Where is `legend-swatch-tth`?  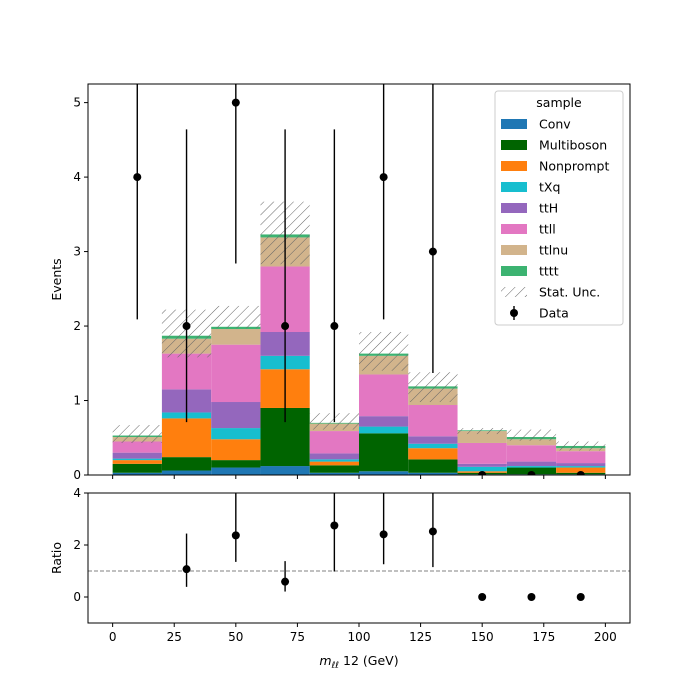 legend-swatch-tth is located at coordinates (514, 208).